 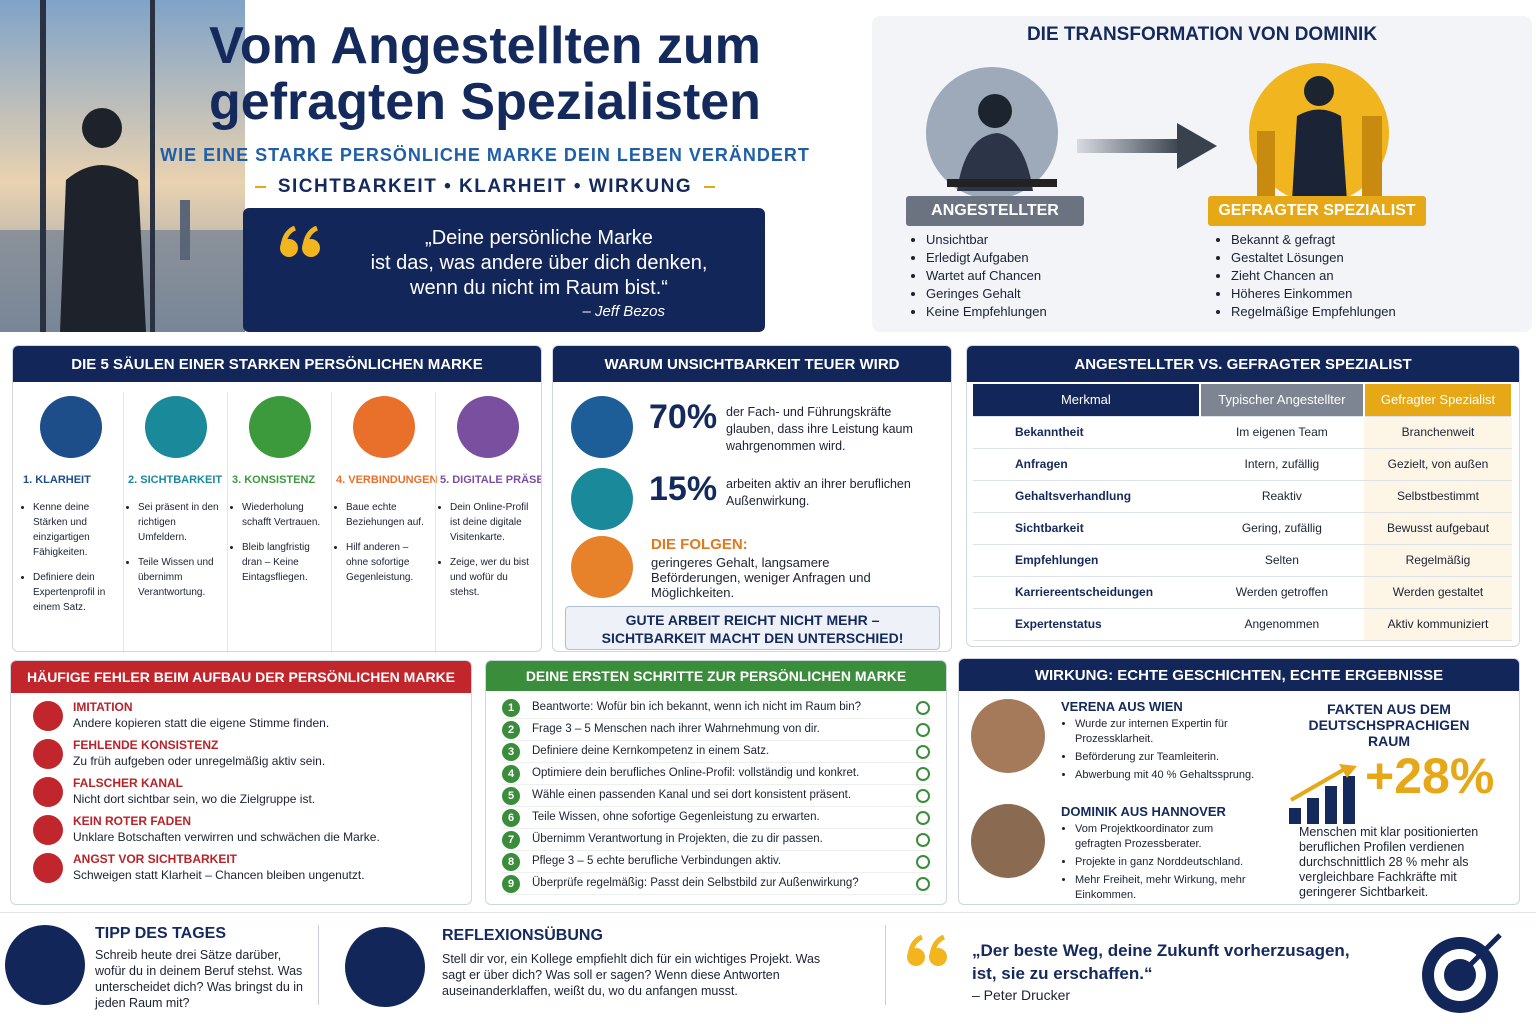 I want to click on facts-title: FAKTEN AUS DEM DEUTSCHSPRACHIGEN RAUM, so click(x=1389, y=725).